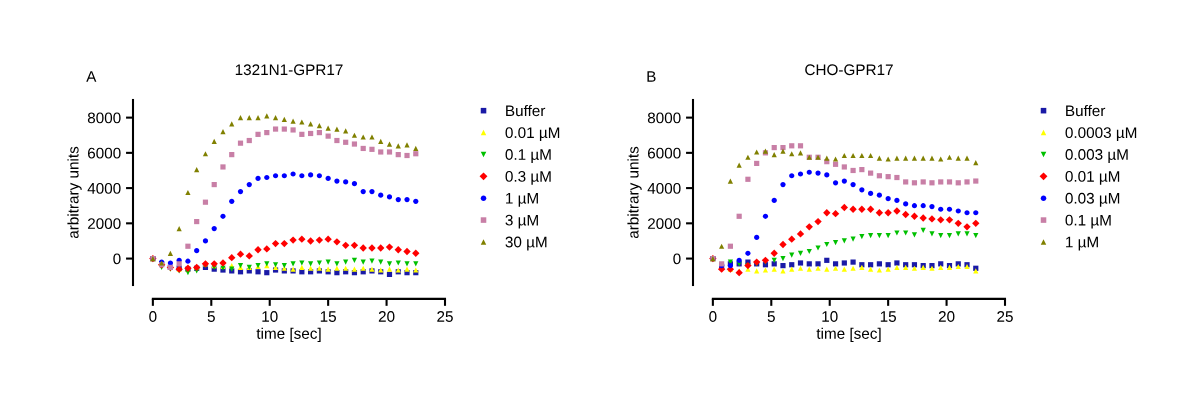  Describe the element at coordinates (91, 76) in the screenshot. I see `text: A` at that location.